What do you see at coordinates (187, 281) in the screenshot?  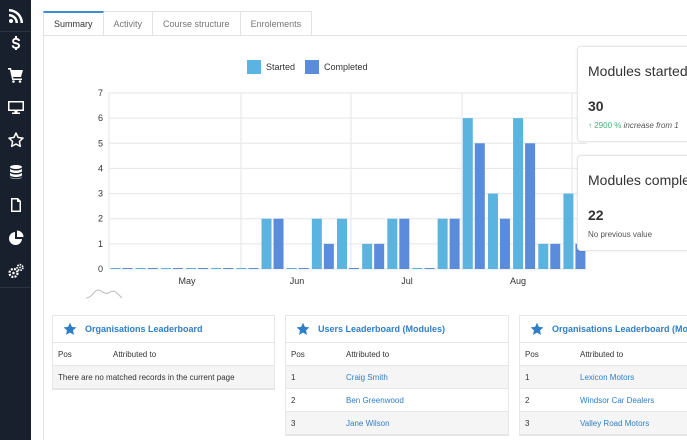 I see `x-tick-label: May` at bounding box center [187, 281].